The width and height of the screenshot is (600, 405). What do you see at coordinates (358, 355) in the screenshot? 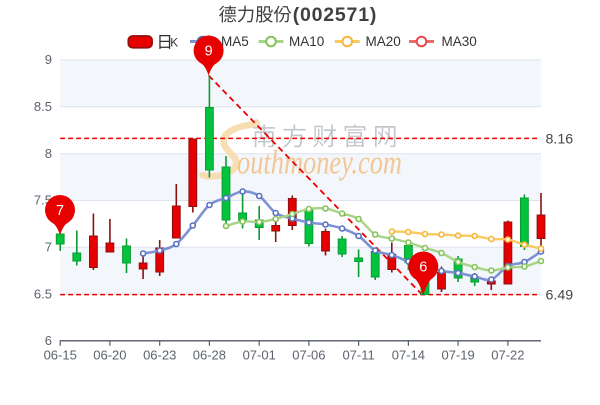
I see `svg-text: 07-11` at bounding box center [358, 355].